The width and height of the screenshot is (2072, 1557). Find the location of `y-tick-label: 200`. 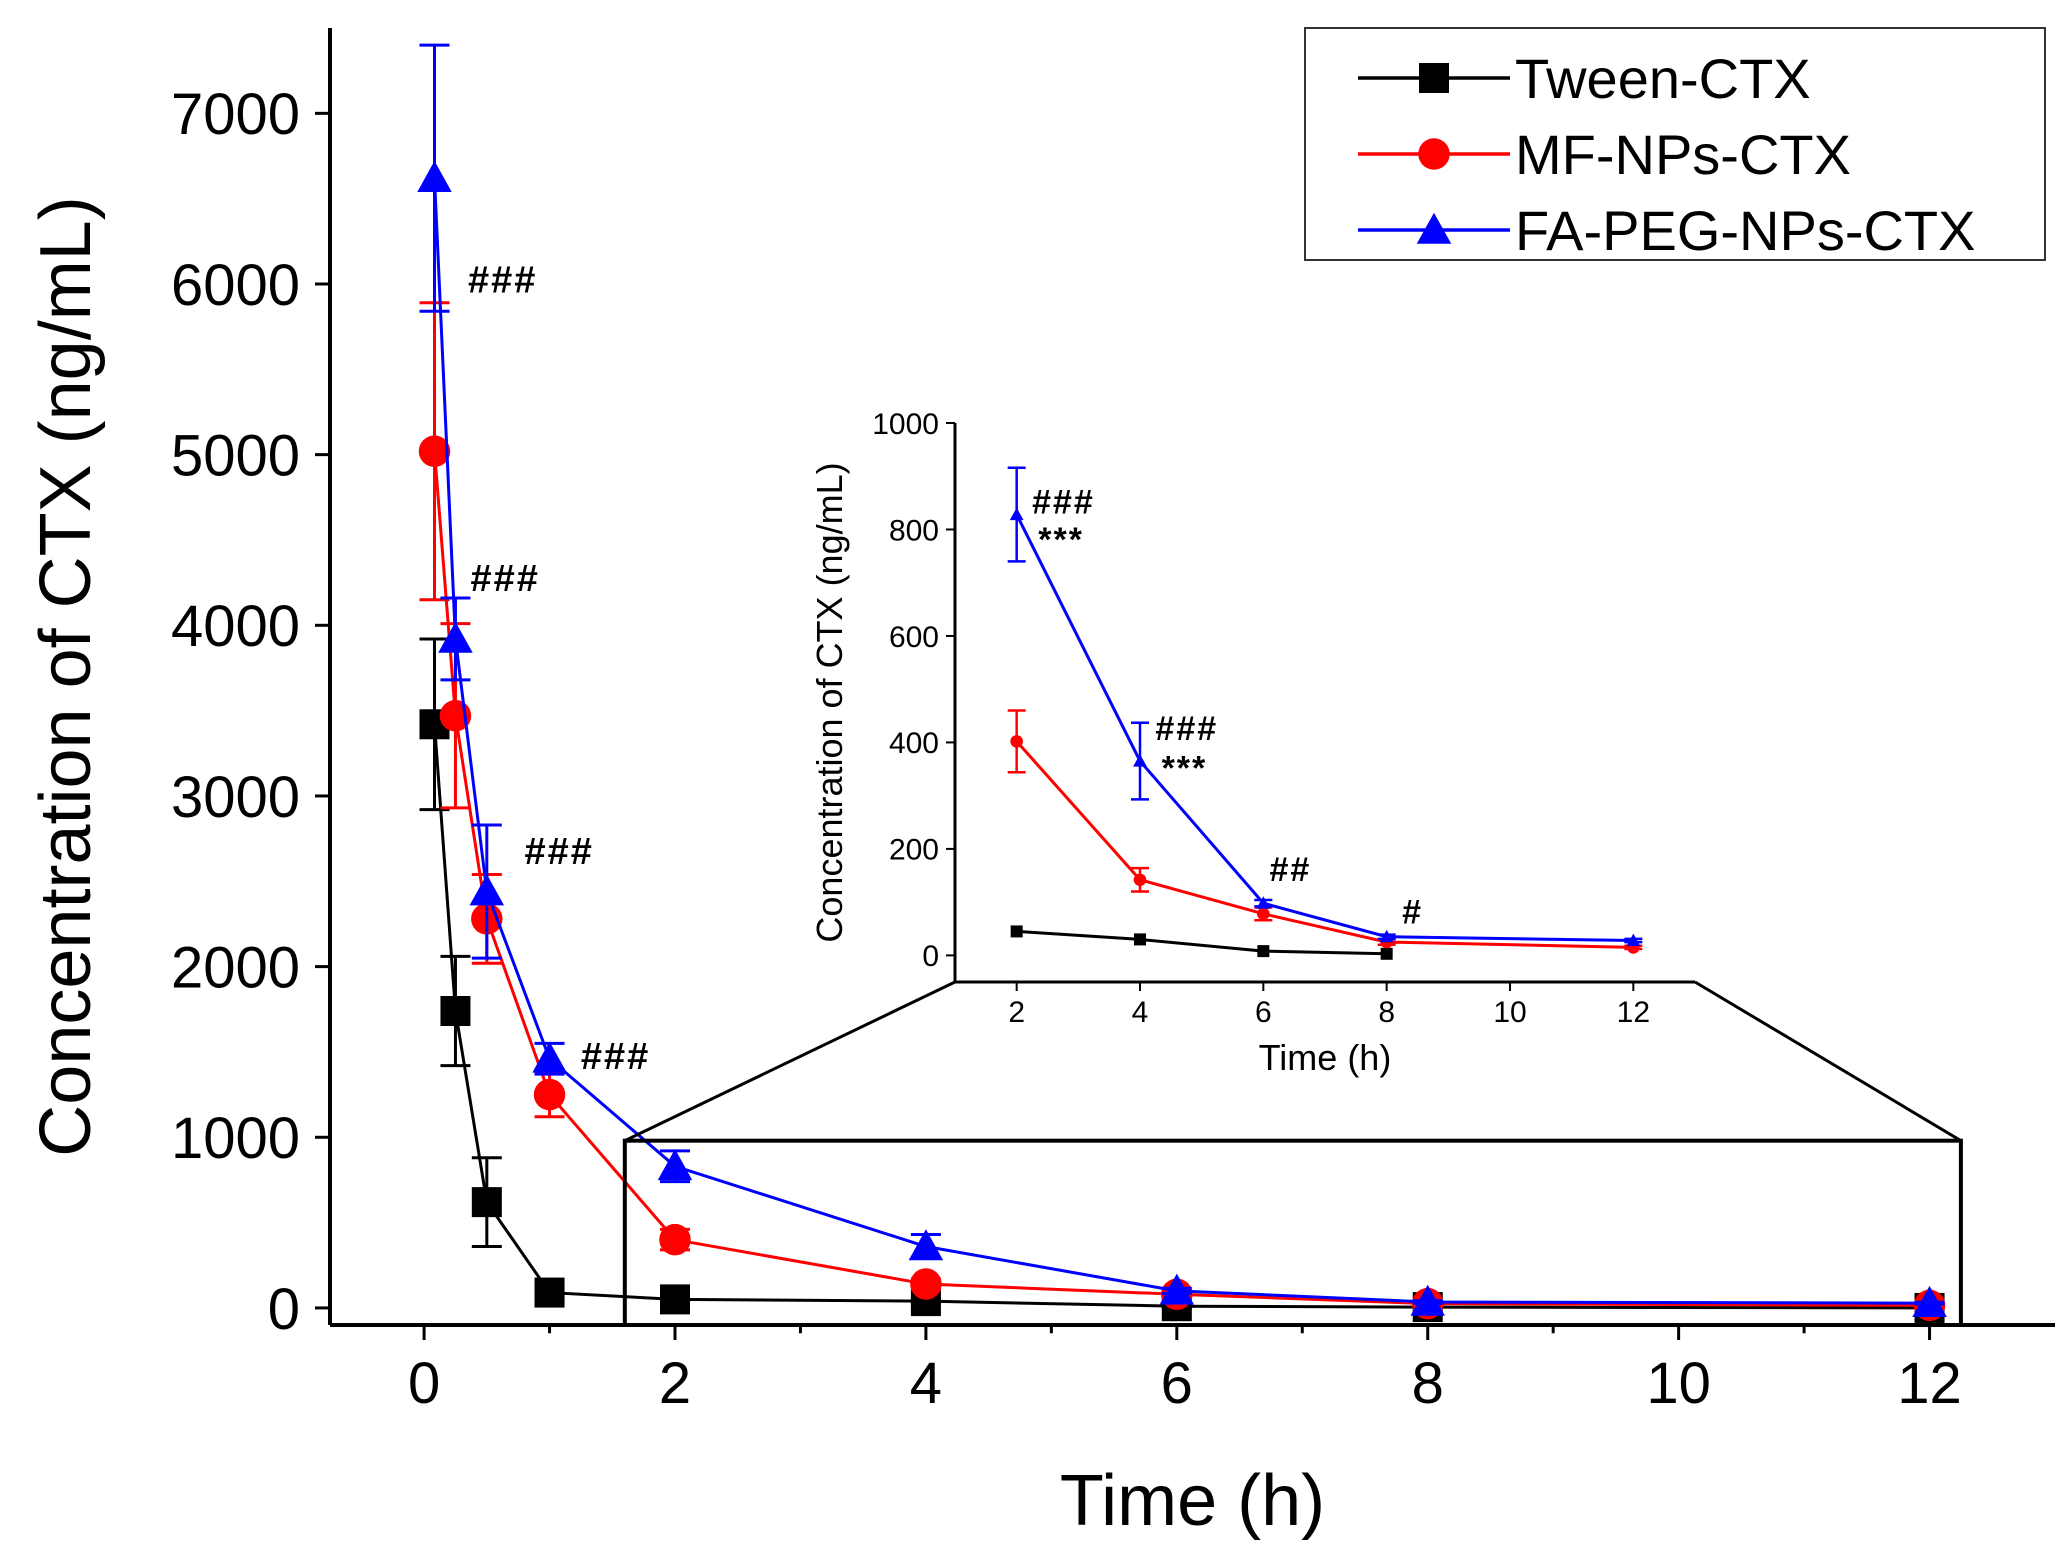

y-tick-label: 200 is located at coordinates (914, 850).